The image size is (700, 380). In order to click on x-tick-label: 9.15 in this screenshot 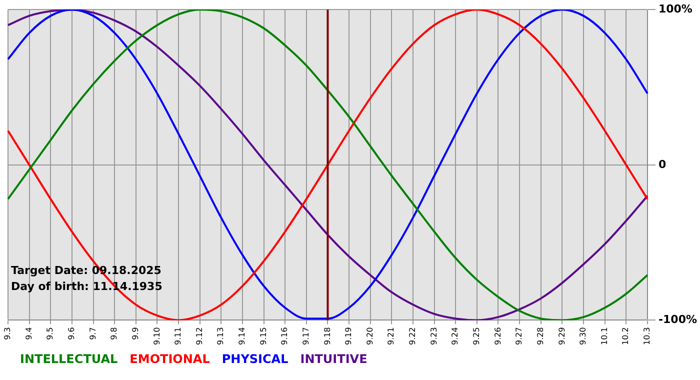, I will do `click(263, 336)`.